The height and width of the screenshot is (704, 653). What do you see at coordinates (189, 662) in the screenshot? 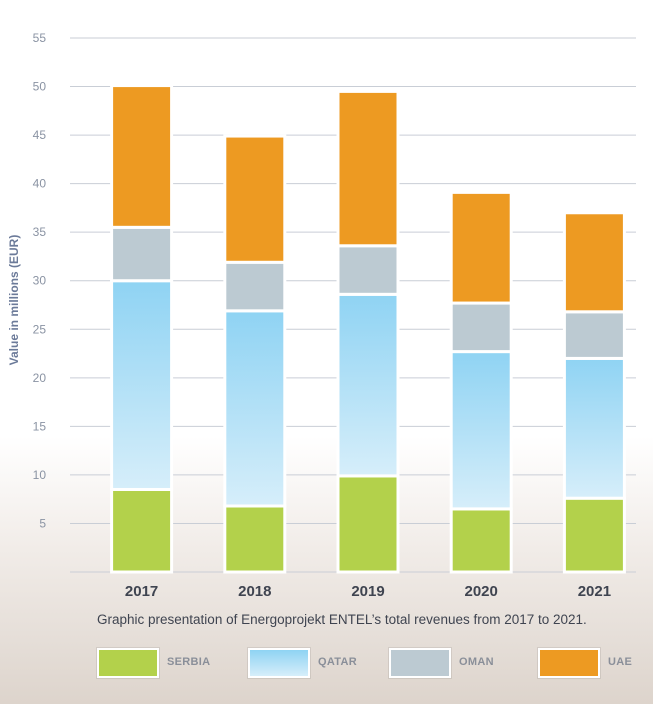
I see `legend-label: SERBIA` at bounding box center [189, 662].